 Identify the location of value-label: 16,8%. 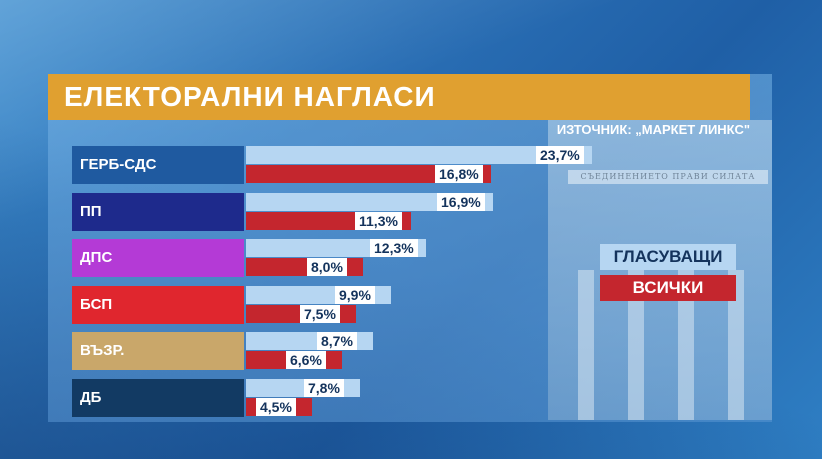
(459, 174).